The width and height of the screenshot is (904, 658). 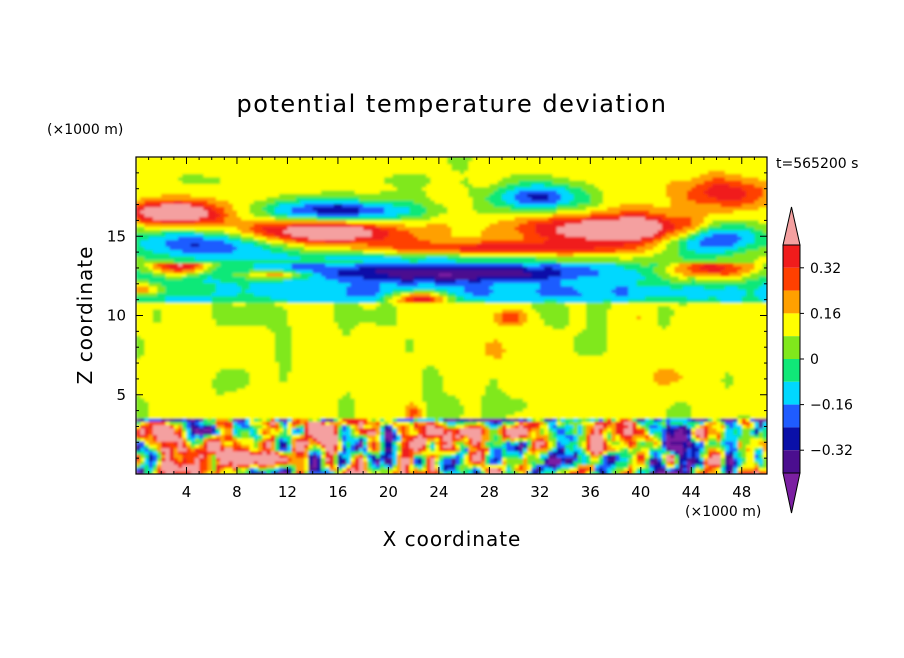 What do you see at coordinates (791, 416) in the screenshot?
I see `colorbar-box` at bounding box center [791, 416].